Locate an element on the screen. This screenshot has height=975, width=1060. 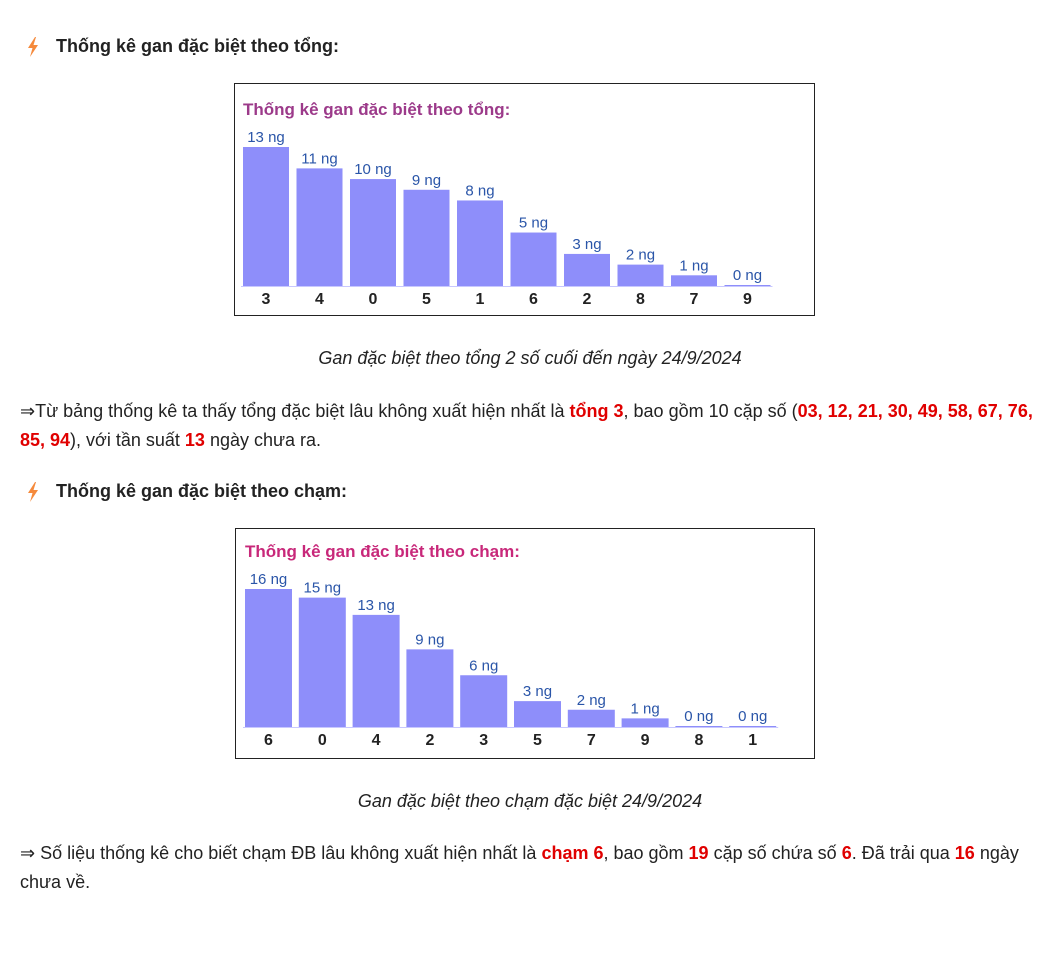
paragraph-text: ngày chưa ra. is located at coordinates (263, 440).